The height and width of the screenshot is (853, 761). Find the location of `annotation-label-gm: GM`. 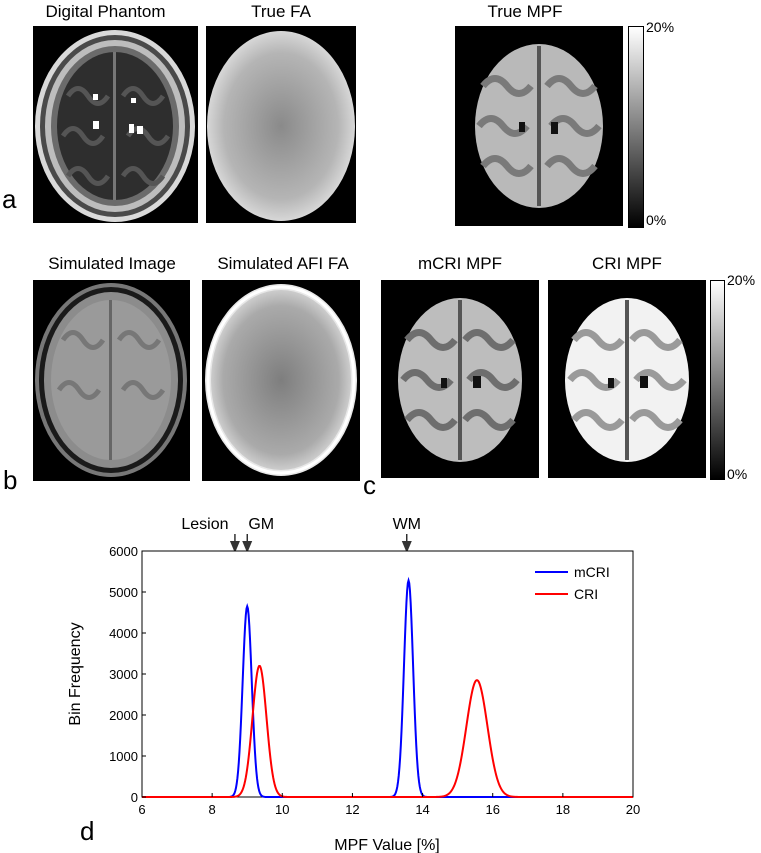

annotation-label-gm: GM is located at coordinates (261, 524).